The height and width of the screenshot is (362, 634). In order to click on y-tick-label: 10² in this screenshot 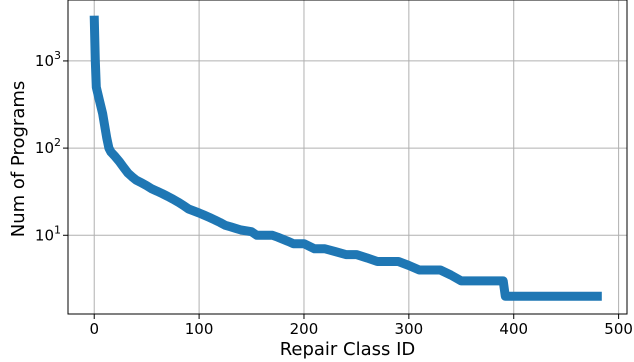, I will do `click(48, 146)`.